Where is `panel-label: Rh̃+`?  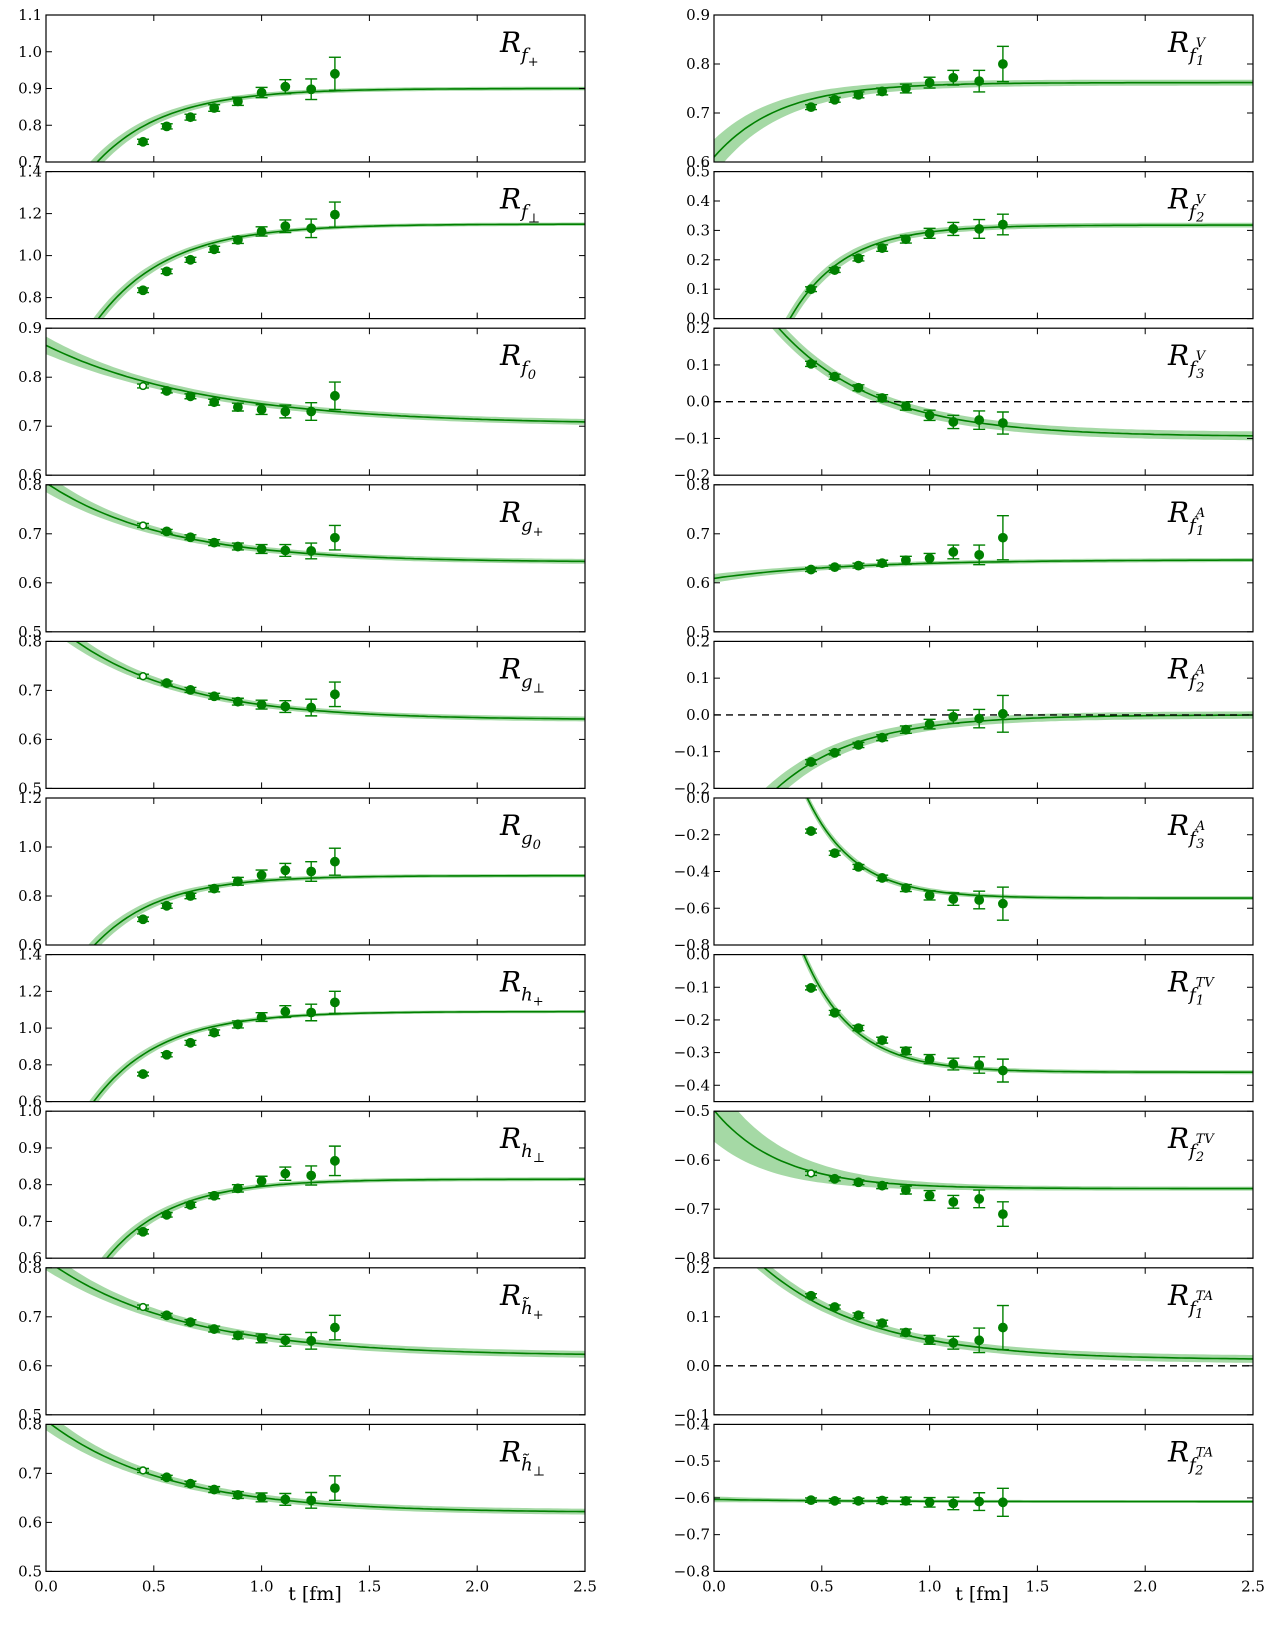
panel-label: Rh̃+ is located at coordinates (521, 1301).